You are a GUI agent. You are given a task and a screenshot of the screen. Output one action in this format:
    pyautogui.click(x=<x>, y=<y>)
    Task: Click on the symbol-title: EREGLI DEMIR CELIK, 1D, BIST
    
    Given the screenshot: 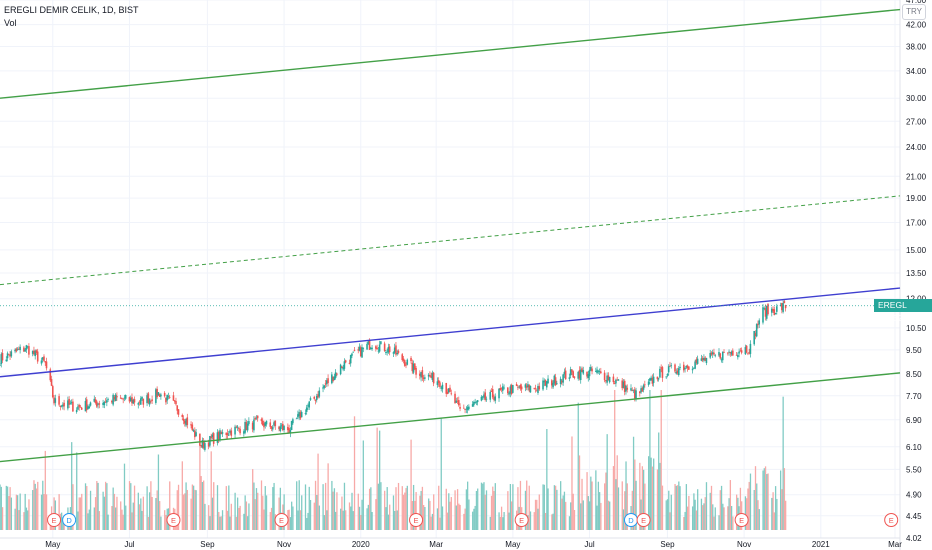 What is the action you would take?
    pyautogui.click(x=71, y=10)
    